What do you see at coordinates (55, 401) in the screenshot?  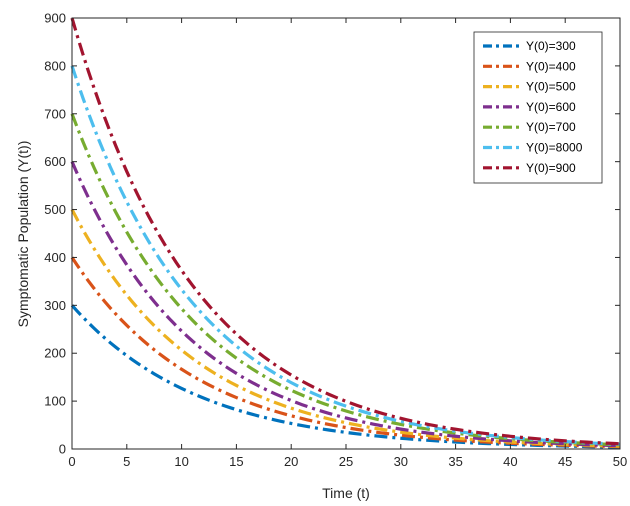 I see `y-tick-label-1: 100` at bounding box center [55, 401].